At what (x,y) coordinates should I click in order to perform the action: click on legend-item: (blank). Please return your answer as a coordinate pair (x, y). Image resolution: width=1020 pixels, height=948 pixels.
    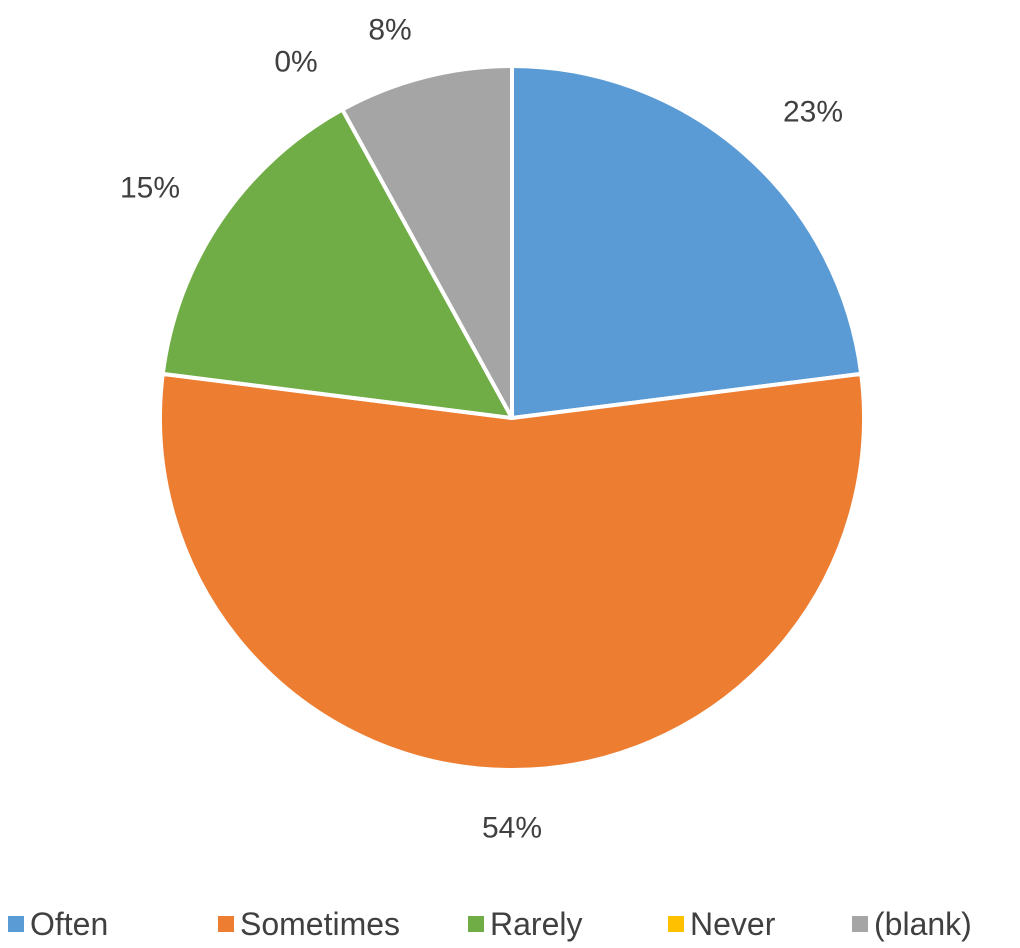
    Looking at the image, I should click on (912, 924).